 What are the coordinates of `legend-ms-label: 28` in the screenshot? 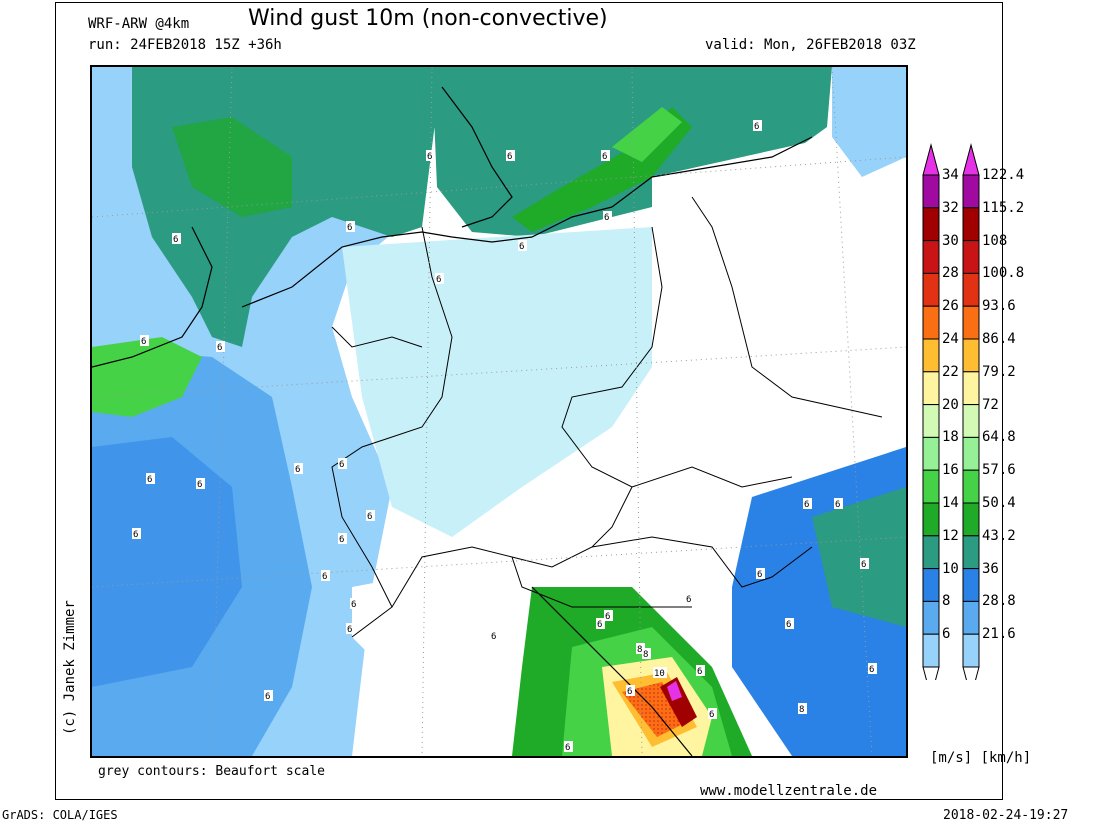 It's located at (950, 273).